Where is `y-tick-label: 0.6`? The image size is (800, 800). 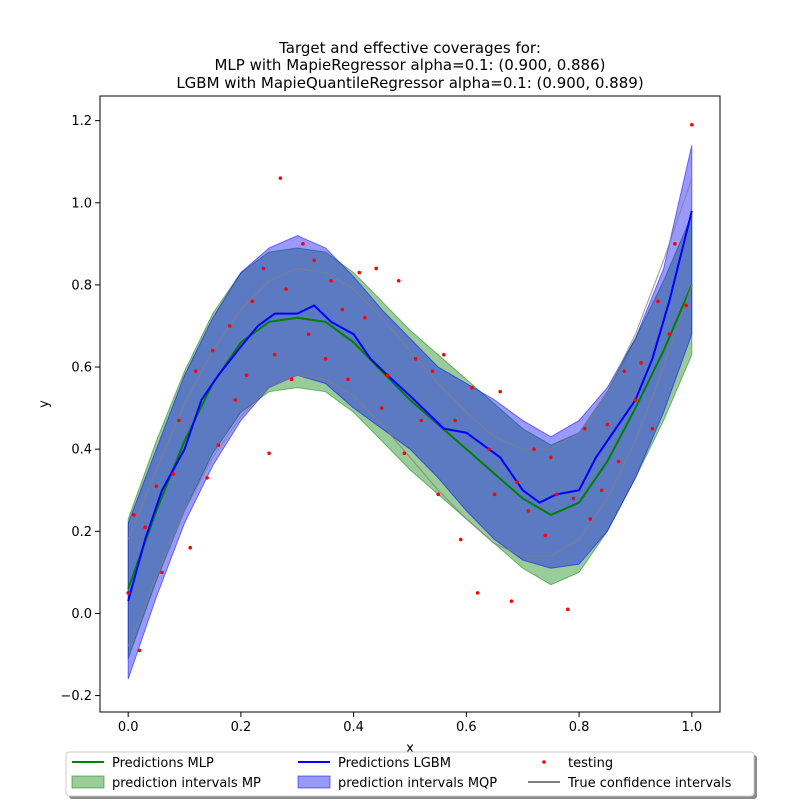 y-tick-label: 0.6 is located at coordinates (81, 368).